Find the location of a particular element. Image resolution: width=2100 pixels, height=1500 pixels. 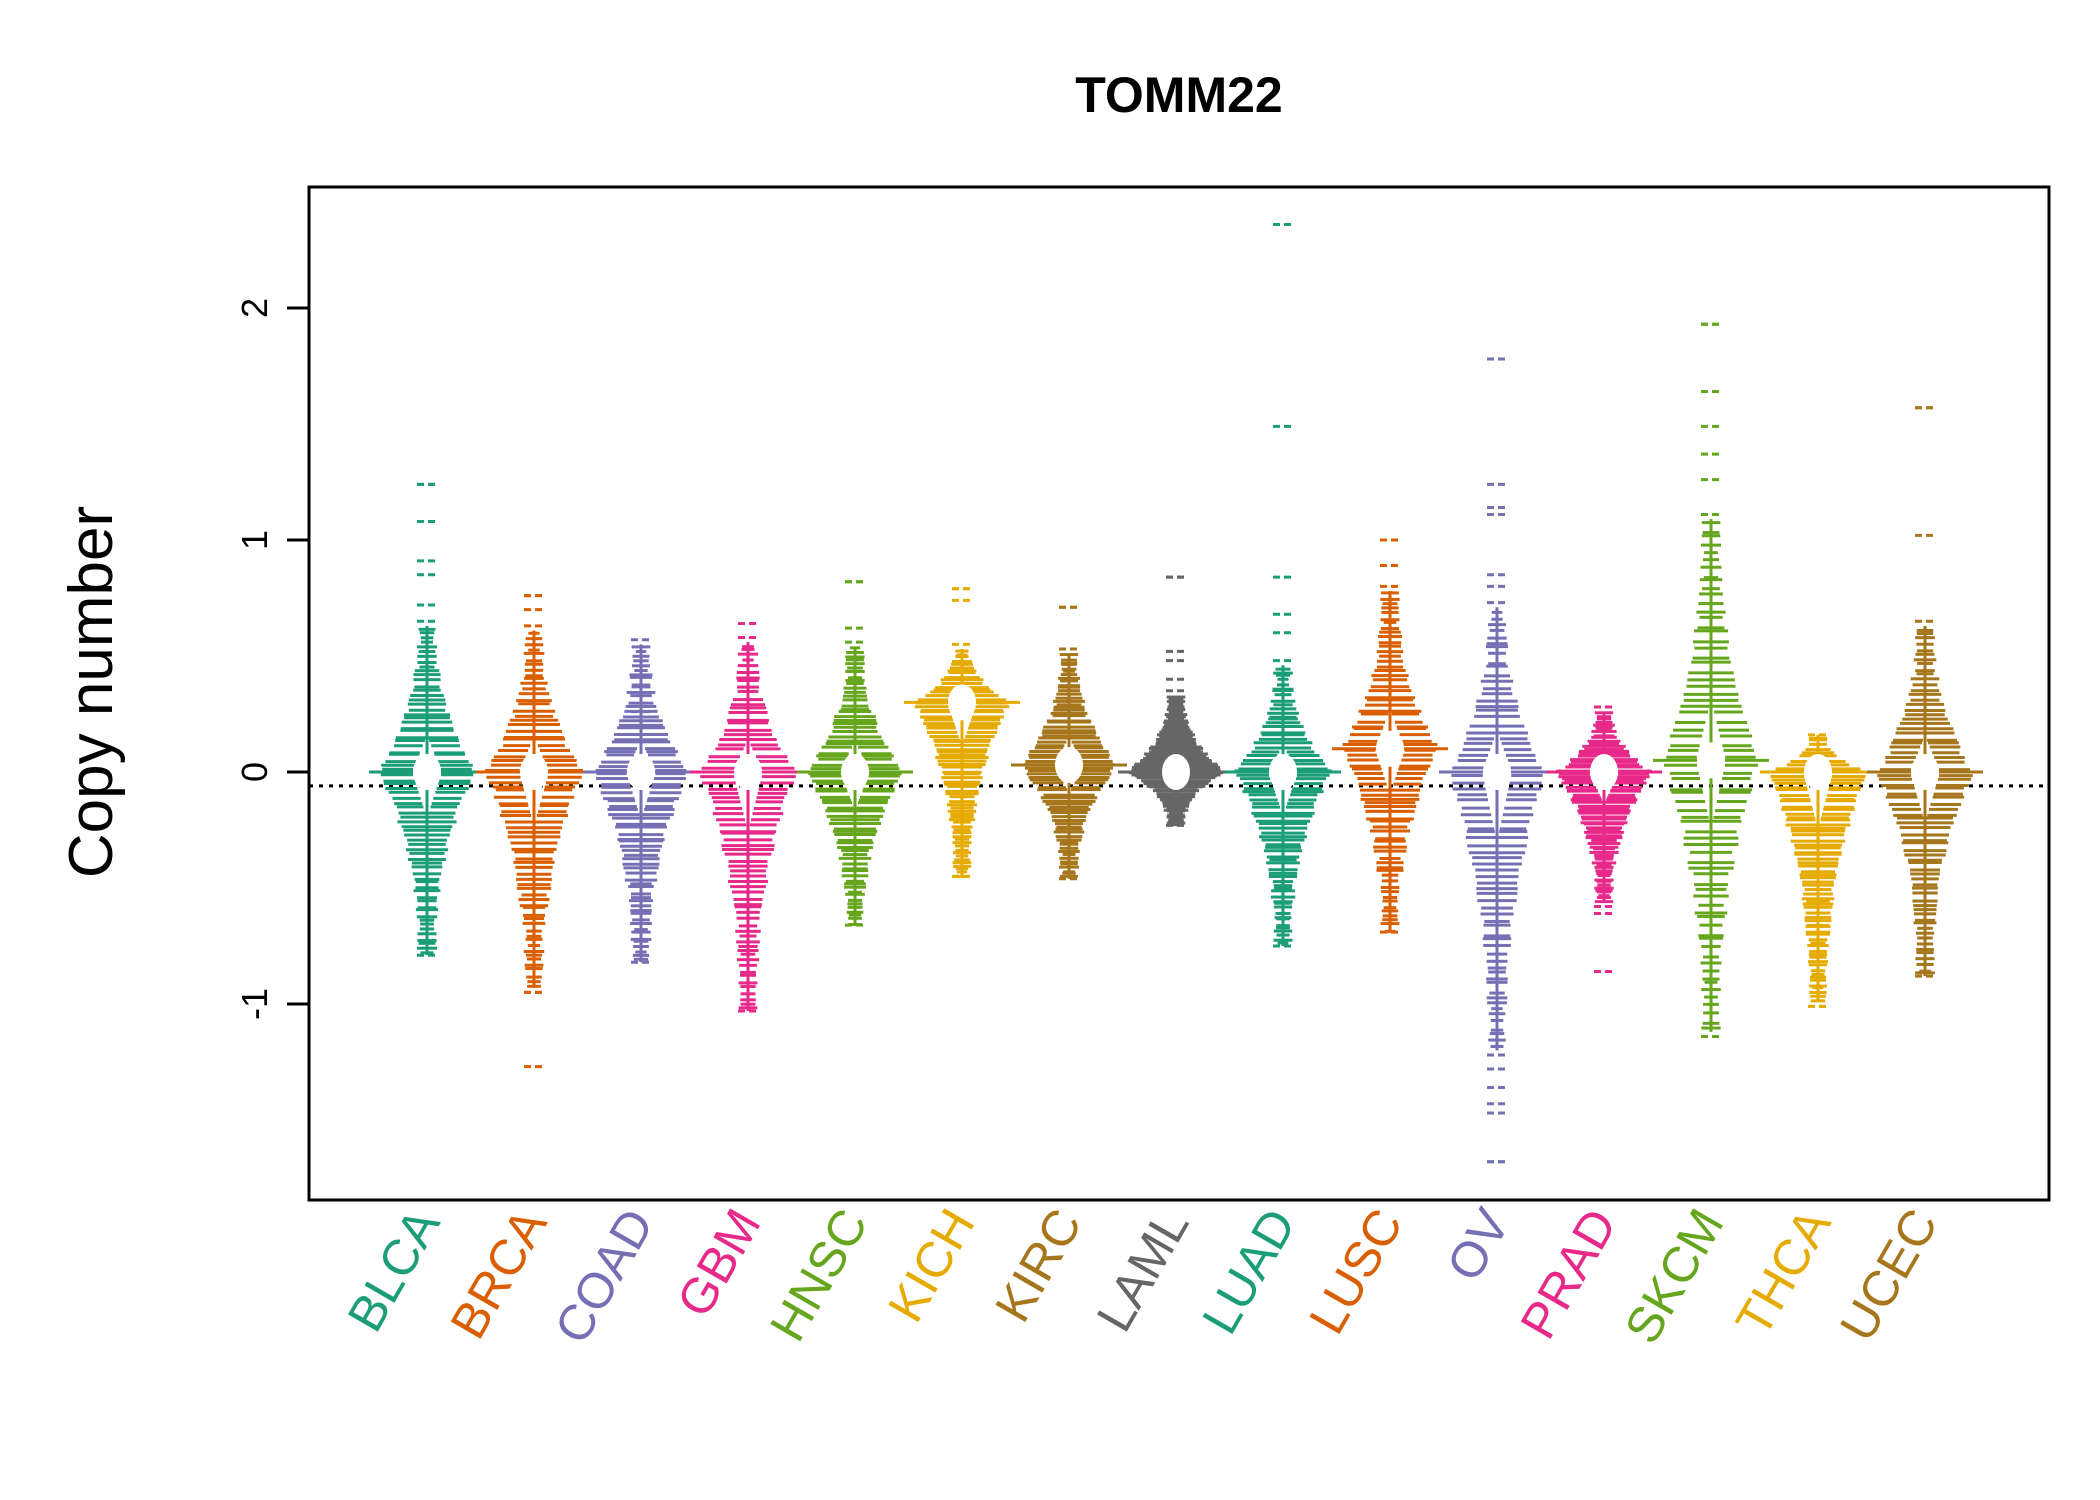

category-label-brca: BRCA is located at coordinates (499, 1273).